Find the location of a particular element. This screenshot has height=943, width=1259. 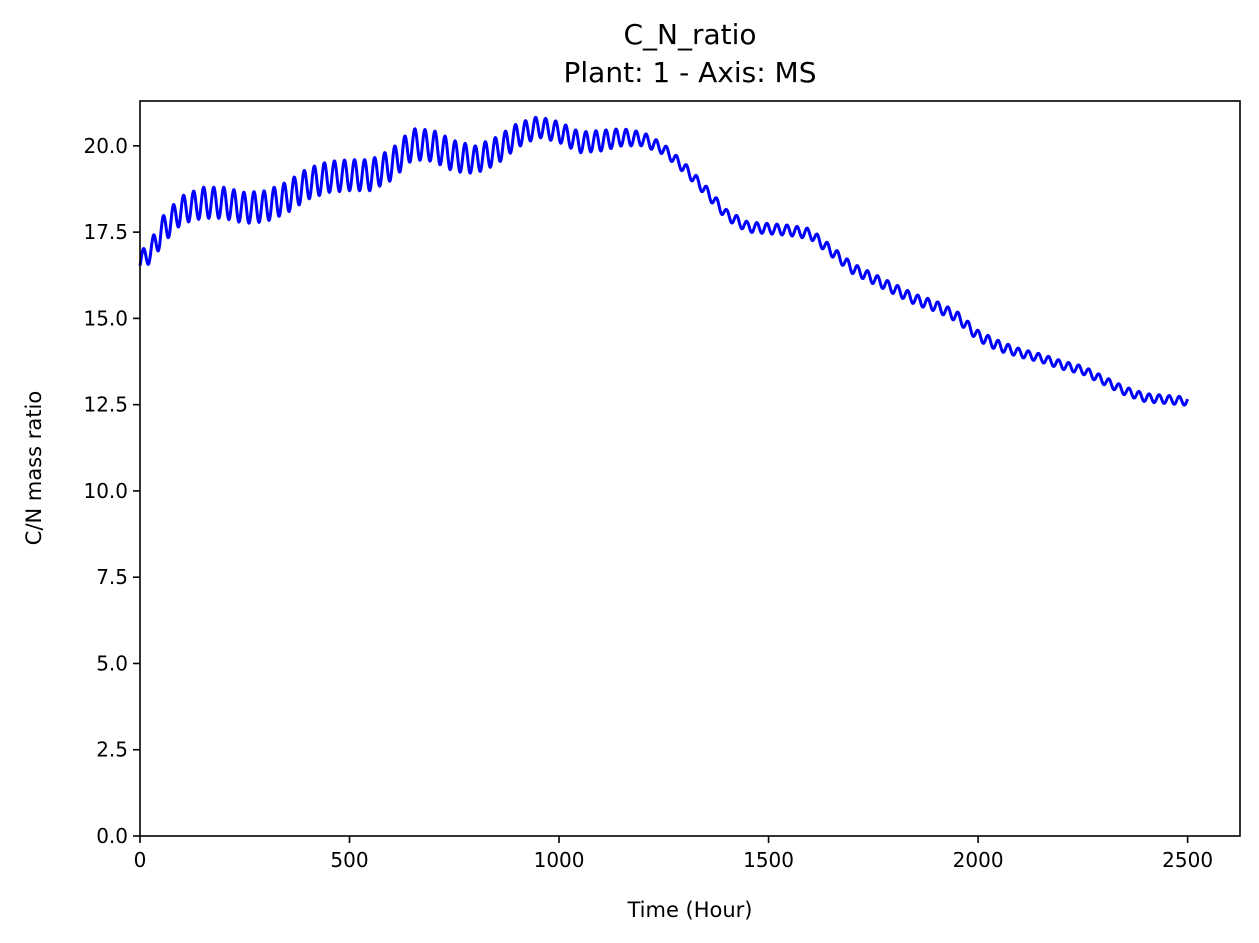

x-axis-ticks: 0 500 1000 1500 2000 2500 is located at coordinates (673, 854).